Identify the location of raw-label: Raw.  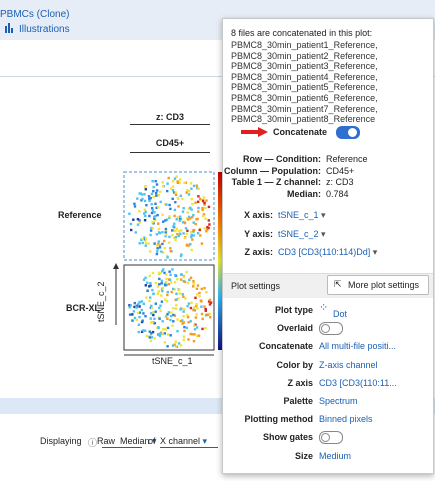
(106, 441).